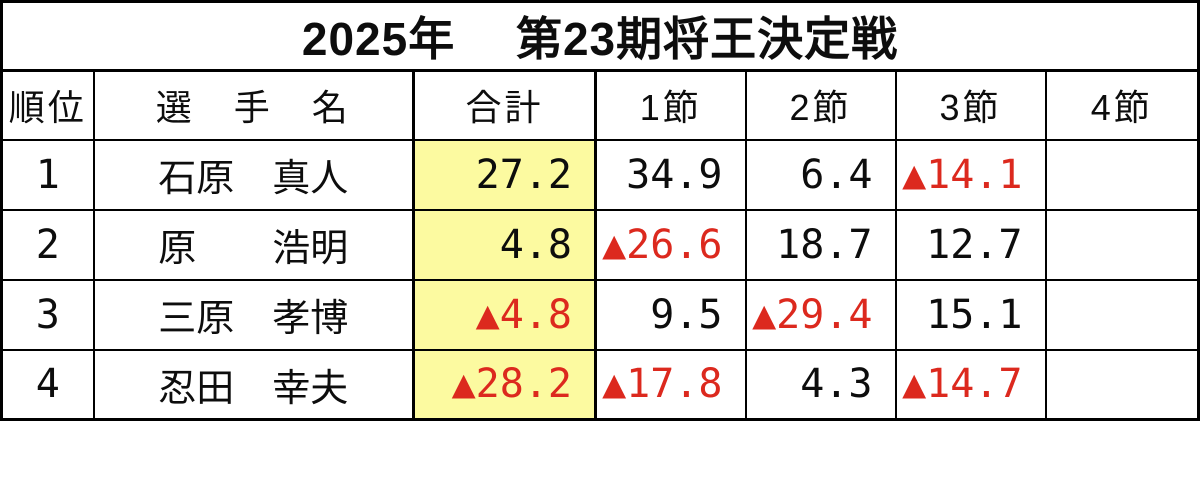 The width and height of the screenshot is (1200, 488). What do you see at coordinates (253, 105) in the screenshot?
I see `col-header-player-name: 選 手 名` at bounding box center [253, 105].